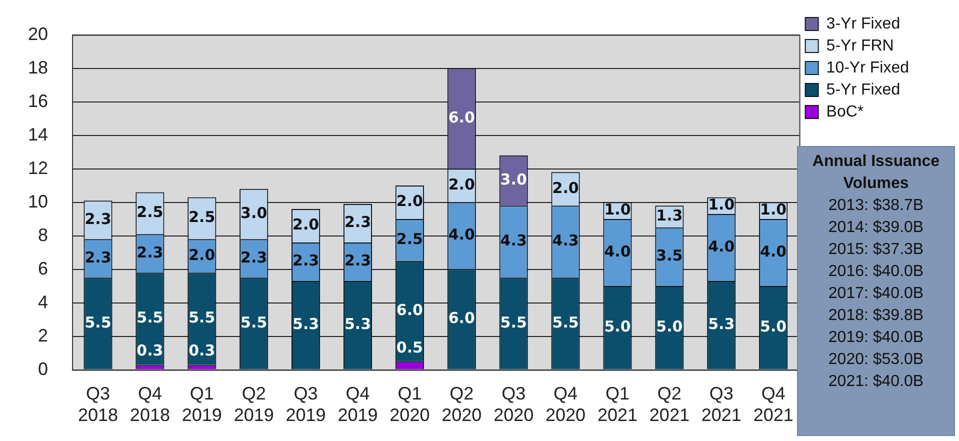  Describe the element at coordinates (358, 405) in the screenshot. I see `x-tick-label: Q4 2019` at that location.